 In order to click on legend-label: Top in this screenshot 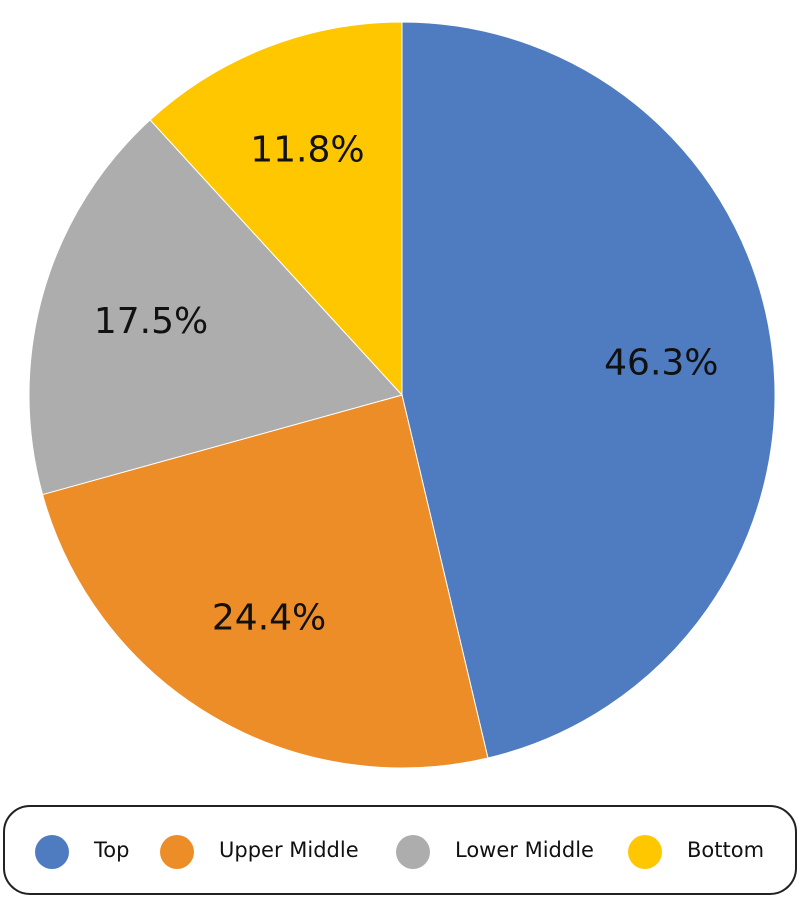, I will do `click(111, 850)`.